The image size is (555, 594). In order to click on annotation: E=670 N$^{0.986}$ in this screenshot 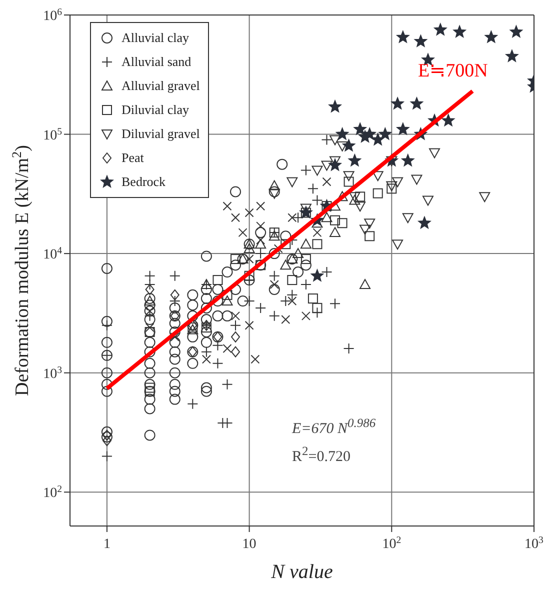, I will do `click(334, 427)`.